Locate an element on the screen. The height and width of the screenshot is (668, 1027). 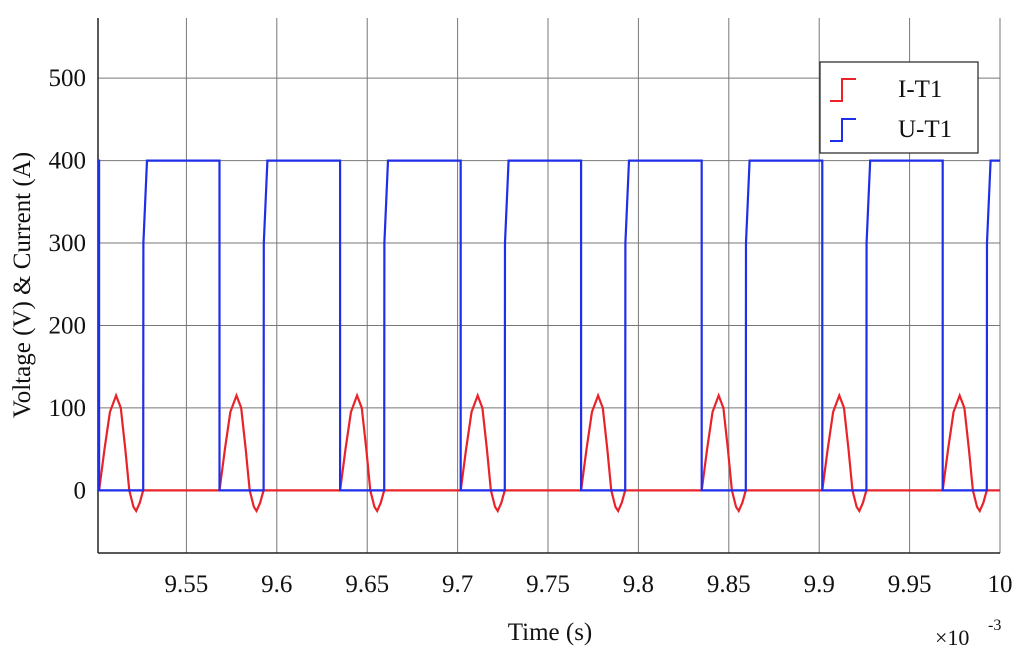
y-tick-label: 500 is located at coordinates (68, 78).